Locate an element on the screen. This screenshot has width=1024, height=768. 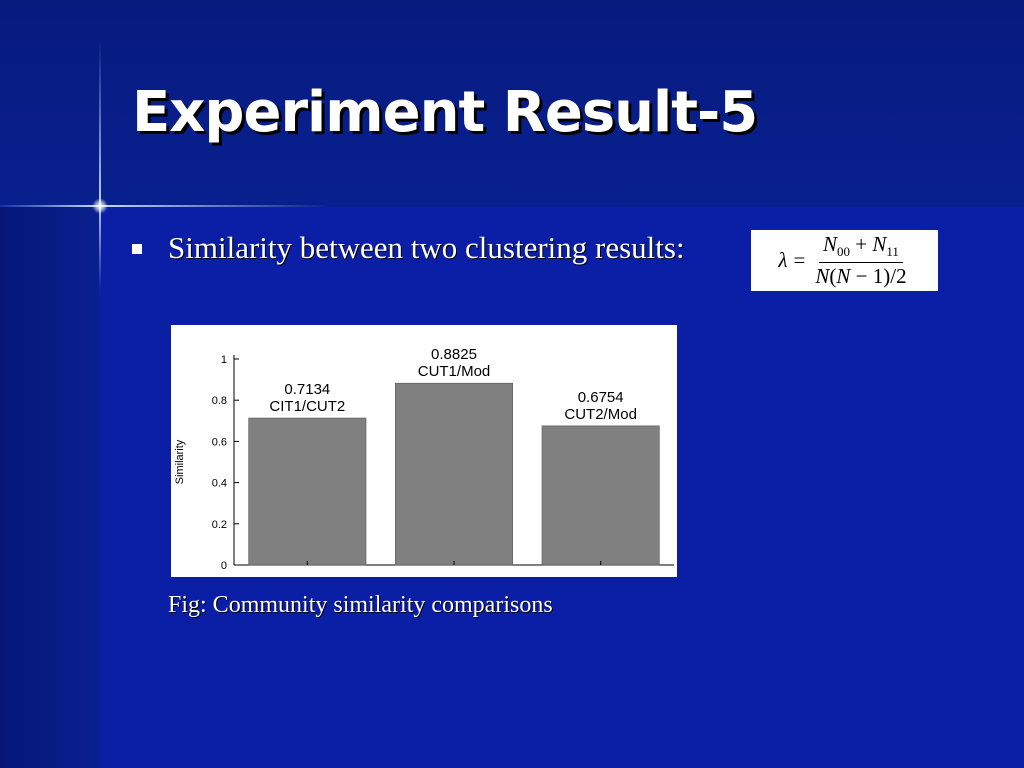
y-tick-label: 0.6 is located at coordinates (219, 442).